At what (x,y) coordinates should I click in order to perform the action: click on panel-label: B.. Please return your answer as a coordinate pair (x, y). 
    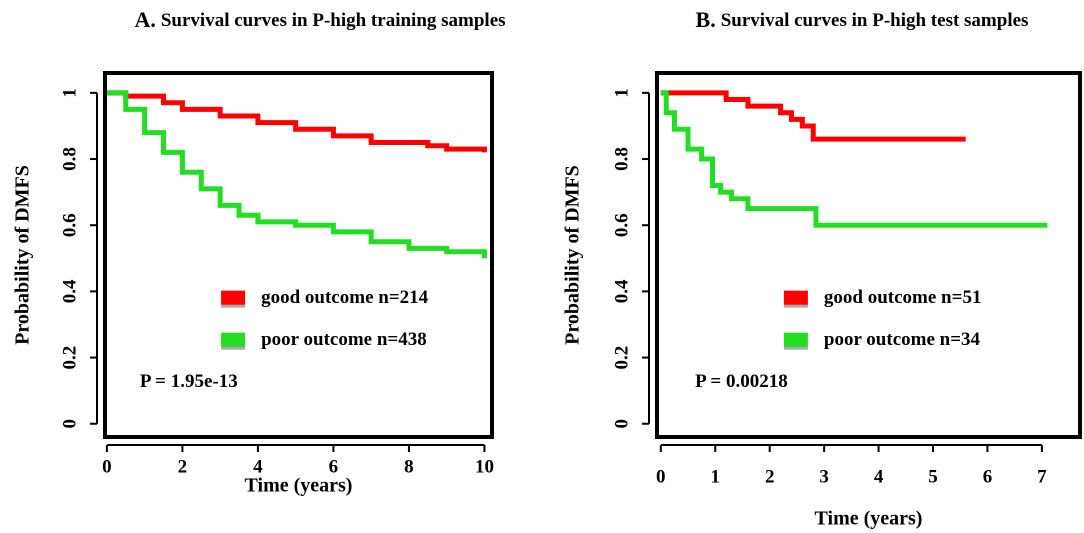
    Looking at the image, I should click on (706, 19).